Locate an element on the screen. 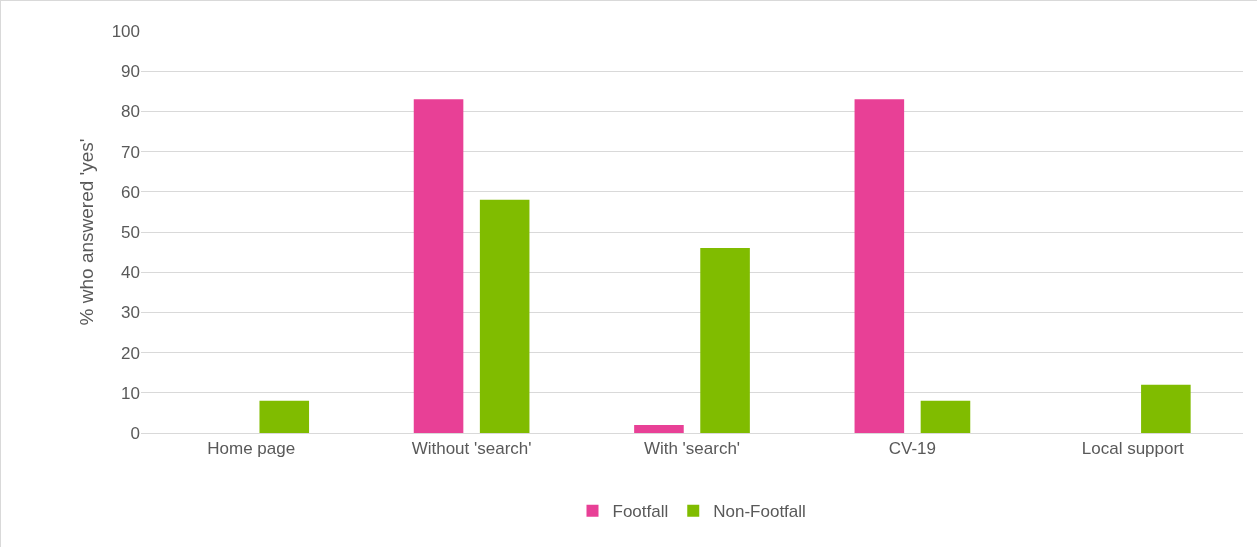 The height and width of the screenshot is (547, 1257). y-tick-label: 40 is located at coordinates (130, 273).